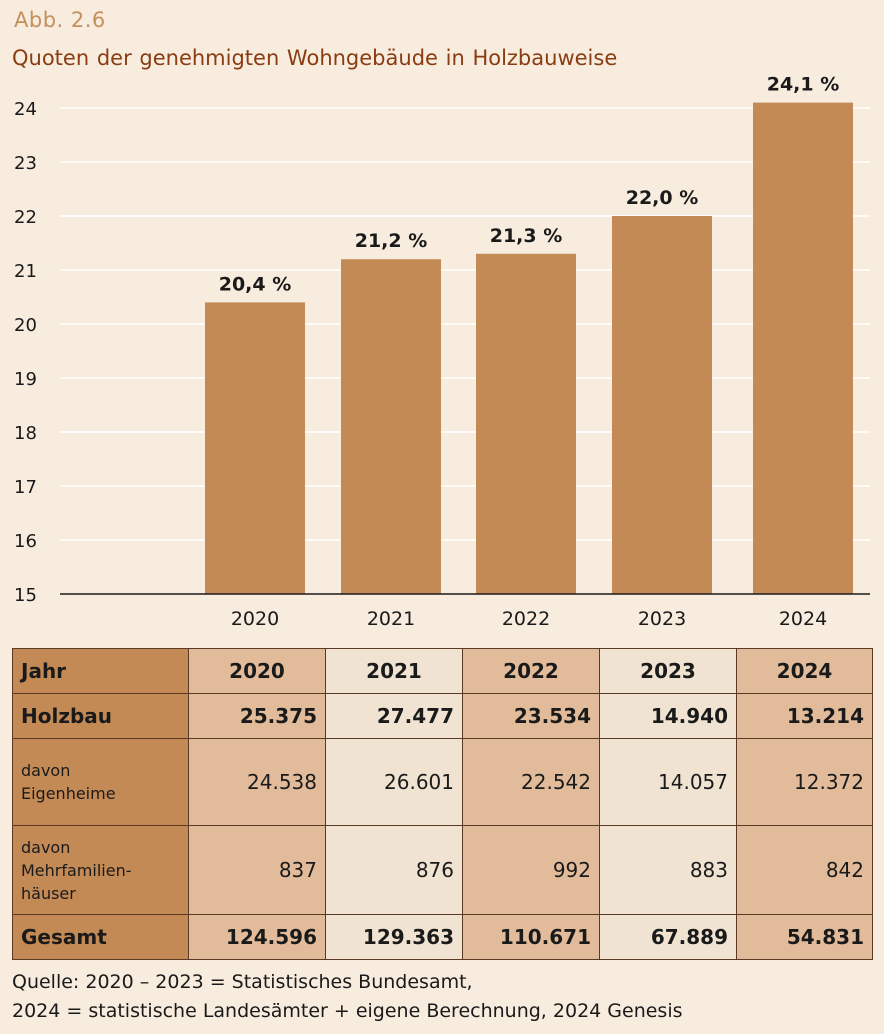 The width and height of the screenshot is (884, 1034). I want to click on row-label: davon Eigenheime, so click(100, 782).